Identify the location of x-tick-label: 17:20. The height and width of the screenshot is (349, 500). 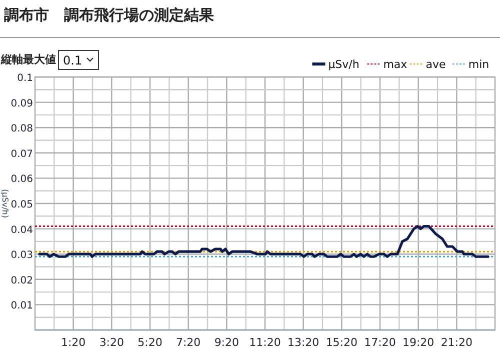
(380, 342).